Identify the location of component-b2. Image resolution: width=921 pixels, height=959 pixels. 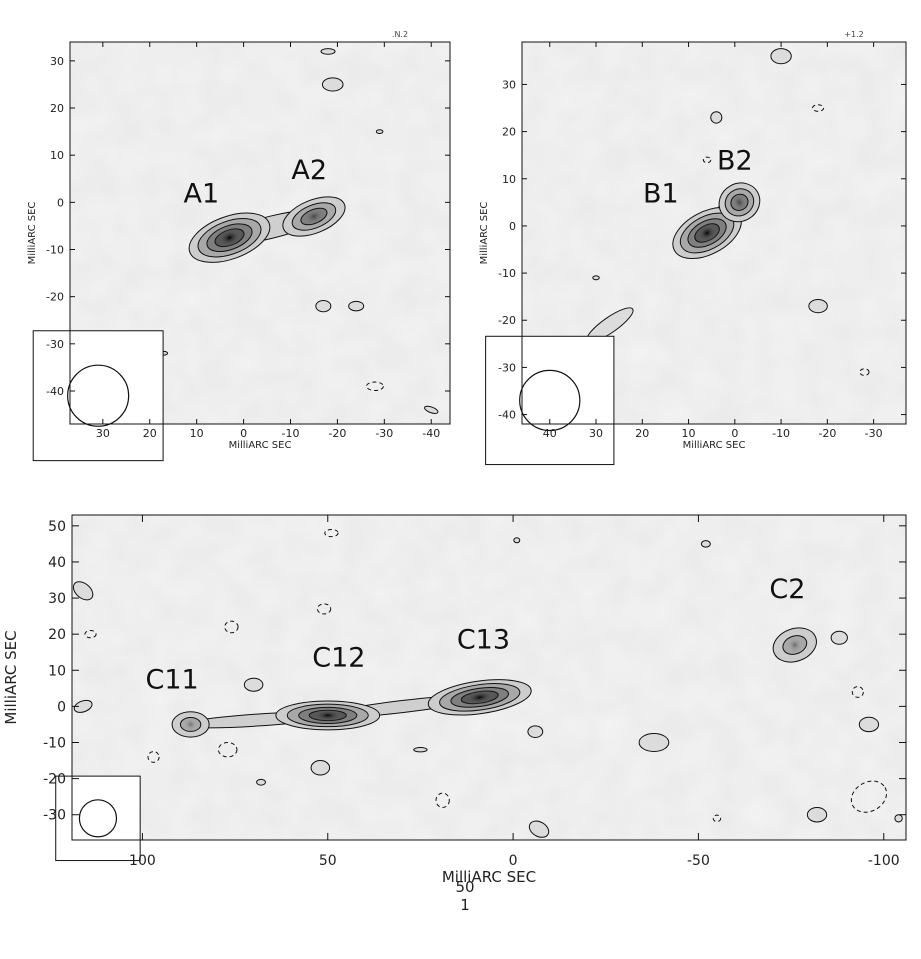
(739, 202).